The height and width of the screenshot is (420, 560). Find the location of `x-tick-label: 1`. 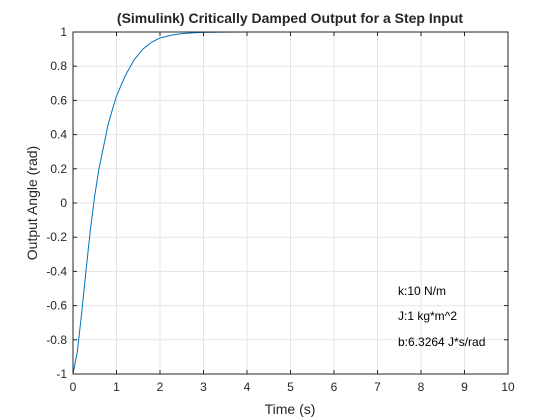

x-tick-label: 1 is located at coordinates (116, 387).